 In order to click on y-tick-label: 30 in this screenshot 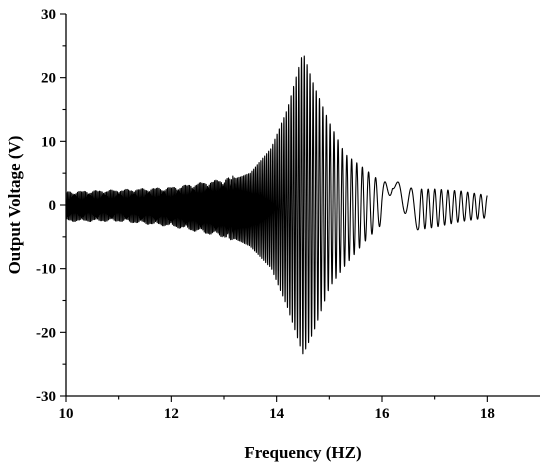, I will do `click(48, 15)`.